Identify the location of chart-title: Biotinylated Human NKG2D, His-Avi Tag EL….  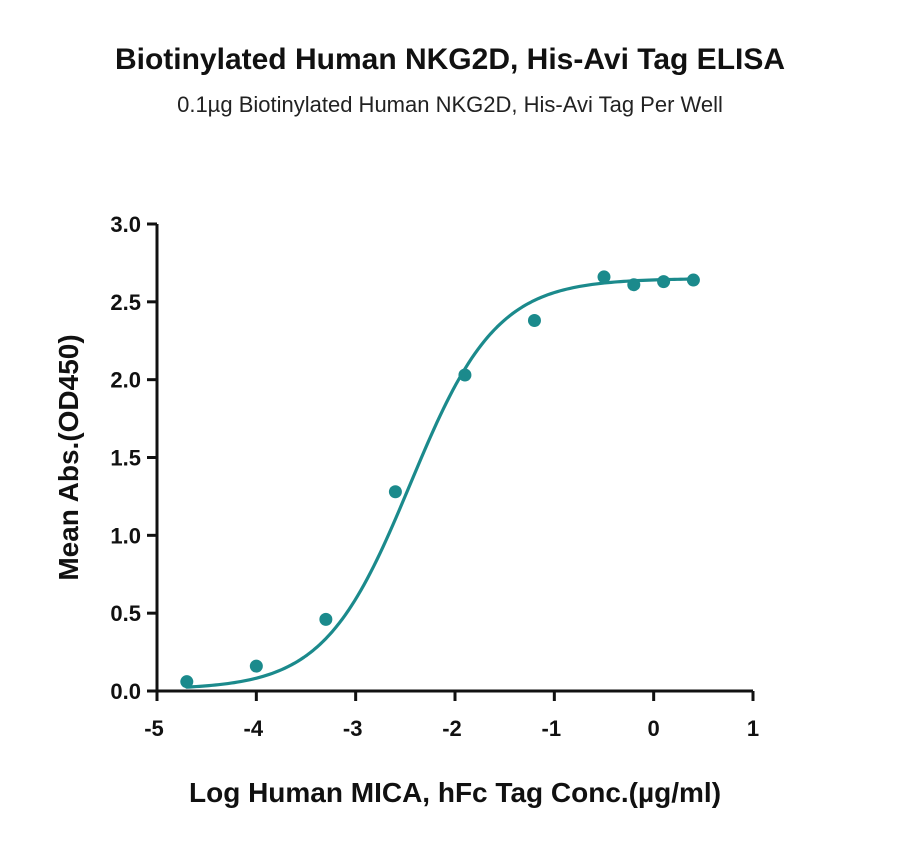
(450, 59).